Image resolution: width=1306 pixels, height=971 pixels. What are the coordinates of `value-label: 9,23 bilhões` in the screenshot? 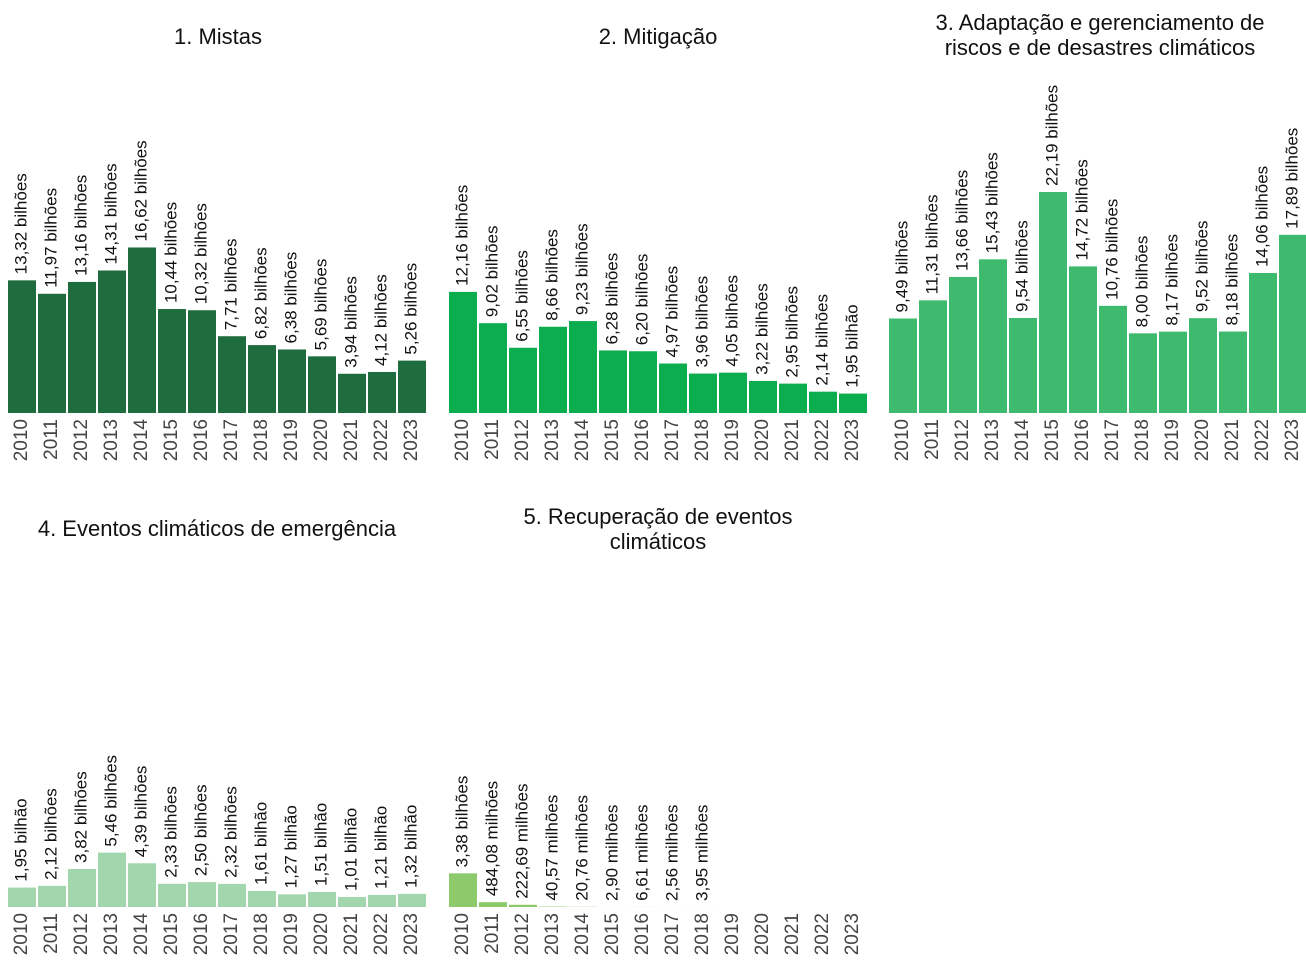 It's located at (581, 269).